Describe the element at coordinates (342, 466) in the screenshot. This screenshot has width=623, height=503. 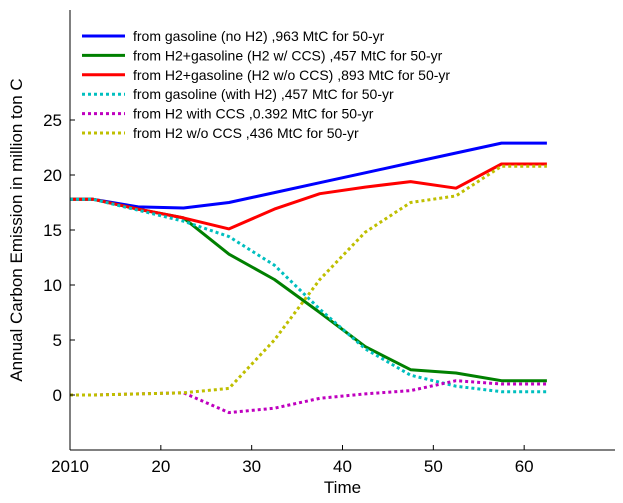
I see `x-tick-label: 40` at that location.